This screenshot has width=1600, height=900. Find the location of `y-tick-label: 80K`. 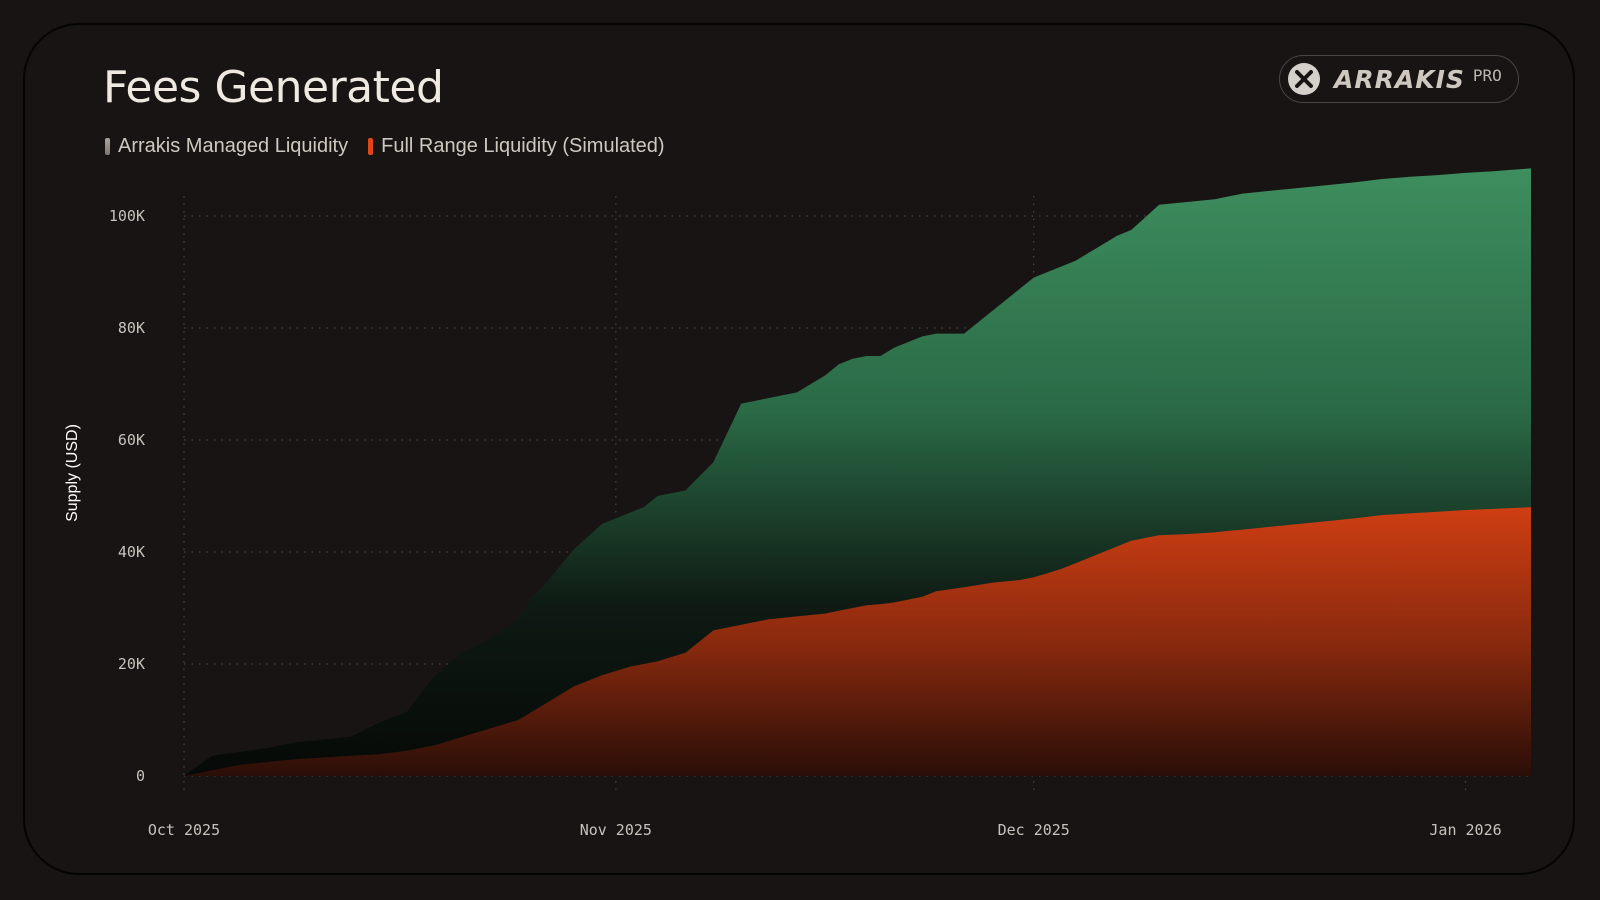

y-tick-label: 80K is located at coordinates (131, 328).